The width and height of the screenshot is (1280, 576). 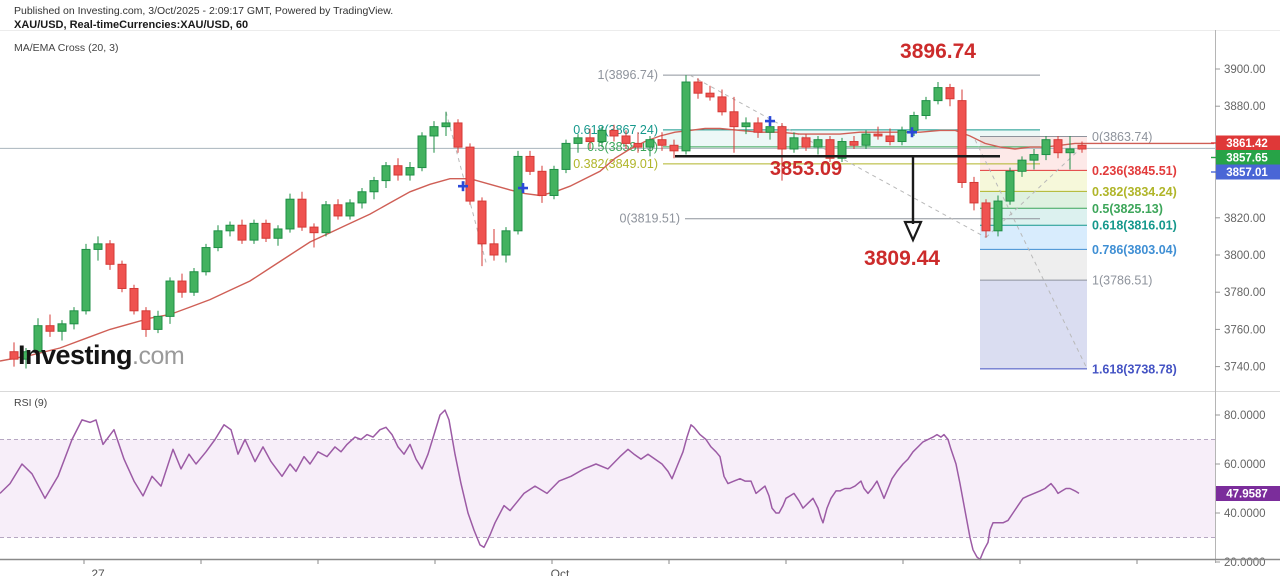 I want to click on price-axis-tick-label: 3820.00, so click(x=1245, y=219).